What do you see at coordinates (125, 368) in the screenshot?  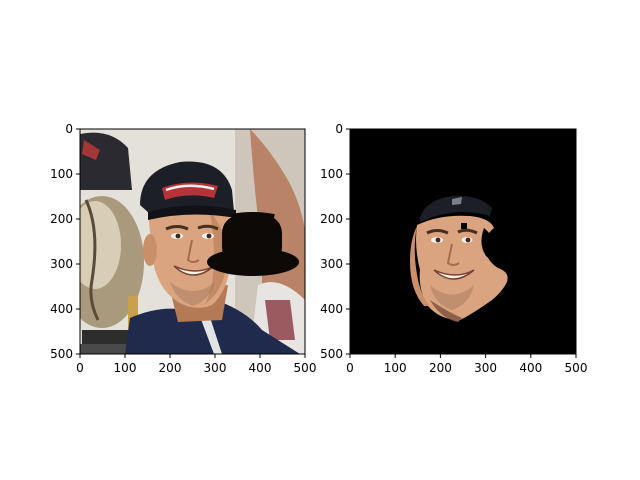 I see `left-x-tick-label: 100` at bounding box center [125, 368].